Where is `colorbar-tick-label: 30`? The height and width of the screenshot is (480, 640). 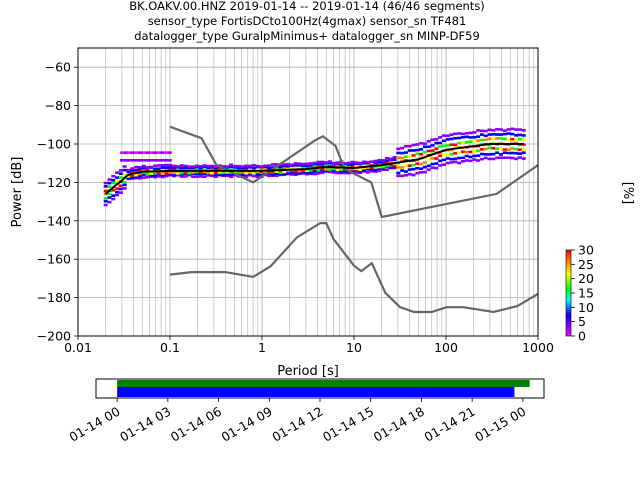 colorbar-tick-label: 30 is located at coordinates (586, 250).